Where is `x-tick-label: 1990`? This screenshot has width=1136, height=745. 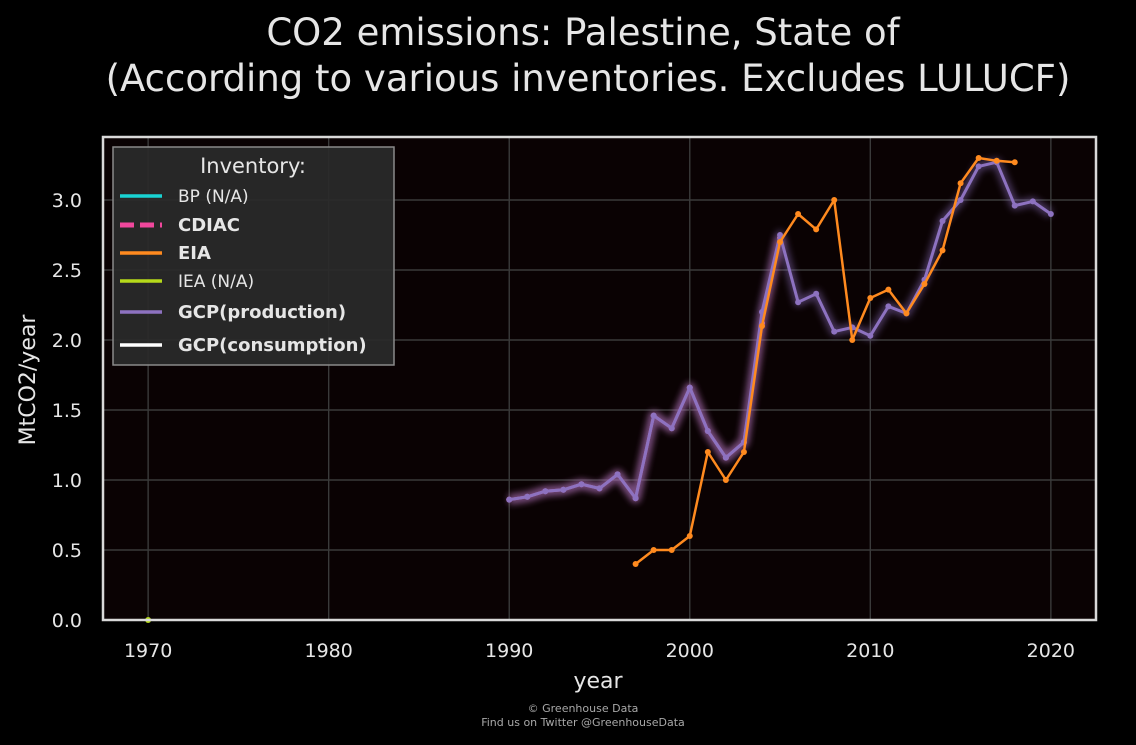
x-tick-label: 1990 is located at coordinates (509, 651).